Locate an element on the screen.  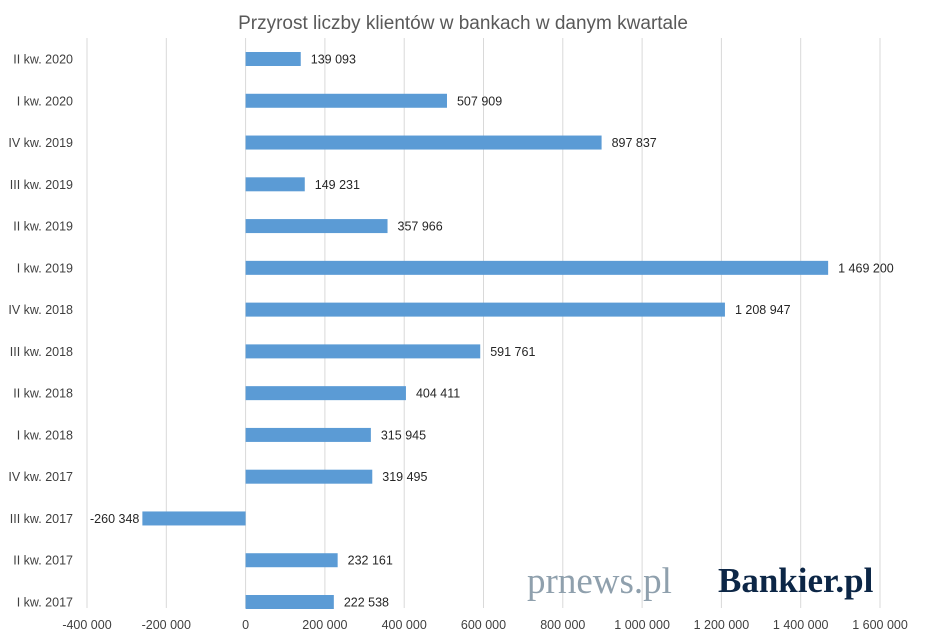
data-label: 897 837 is located at coordinates (634, 143).